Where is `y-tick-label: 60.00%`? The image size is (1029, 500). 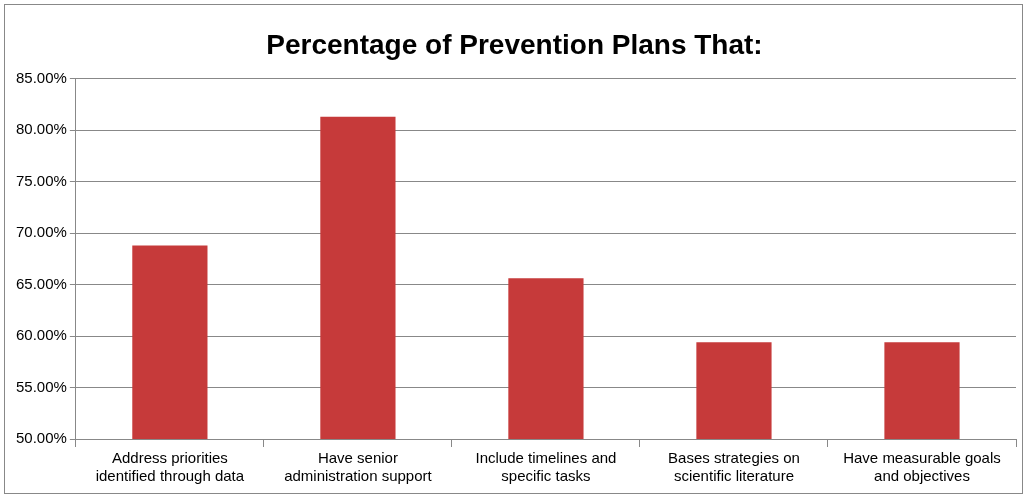
y-tick-label: 60.00% is located at coordinates (41, 335).